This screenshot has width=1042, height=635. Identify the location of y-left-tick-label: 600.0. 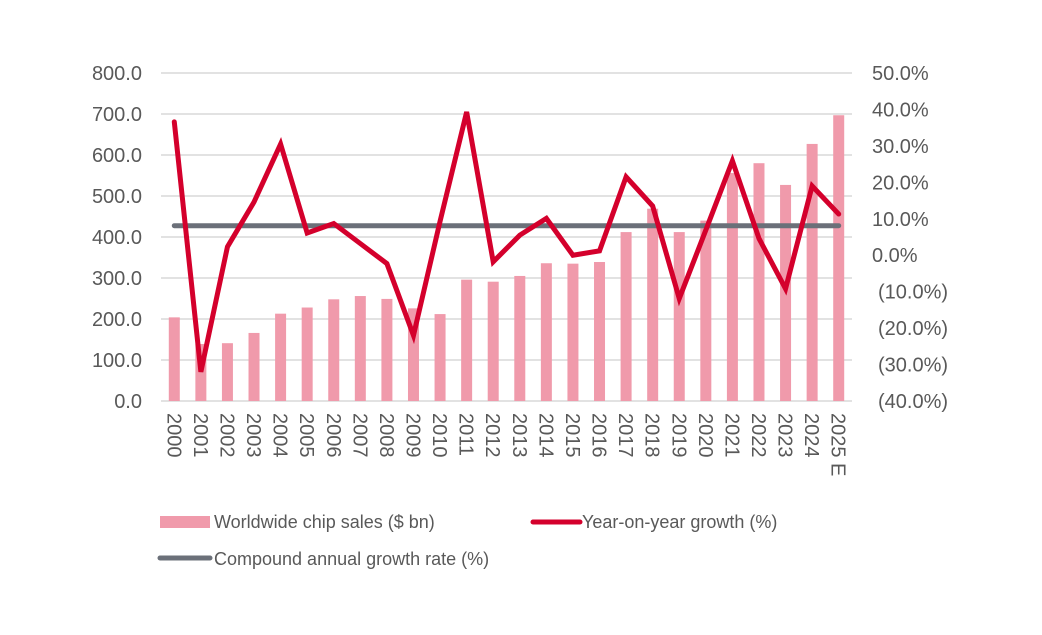
(117, 156).